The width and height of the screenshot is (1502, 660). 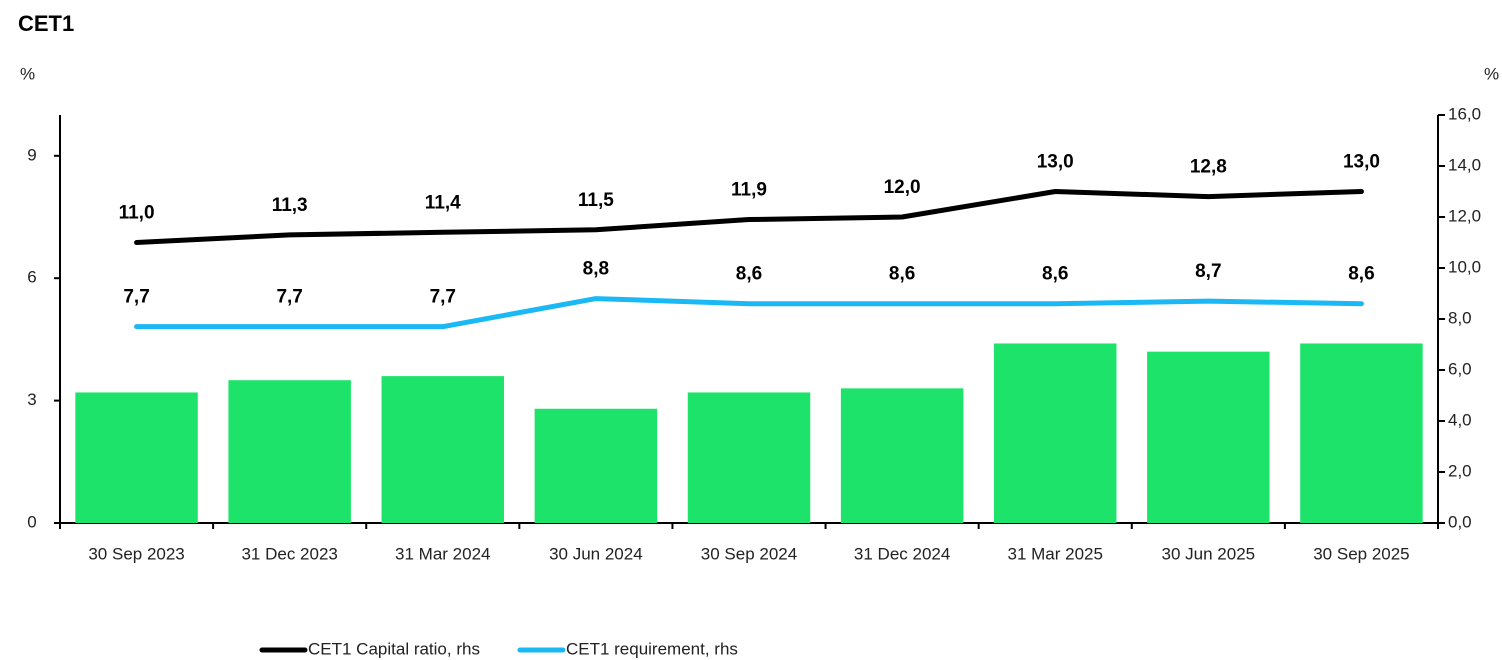 I want to click on data-label: 8,7, so click(x=1208, y=271).